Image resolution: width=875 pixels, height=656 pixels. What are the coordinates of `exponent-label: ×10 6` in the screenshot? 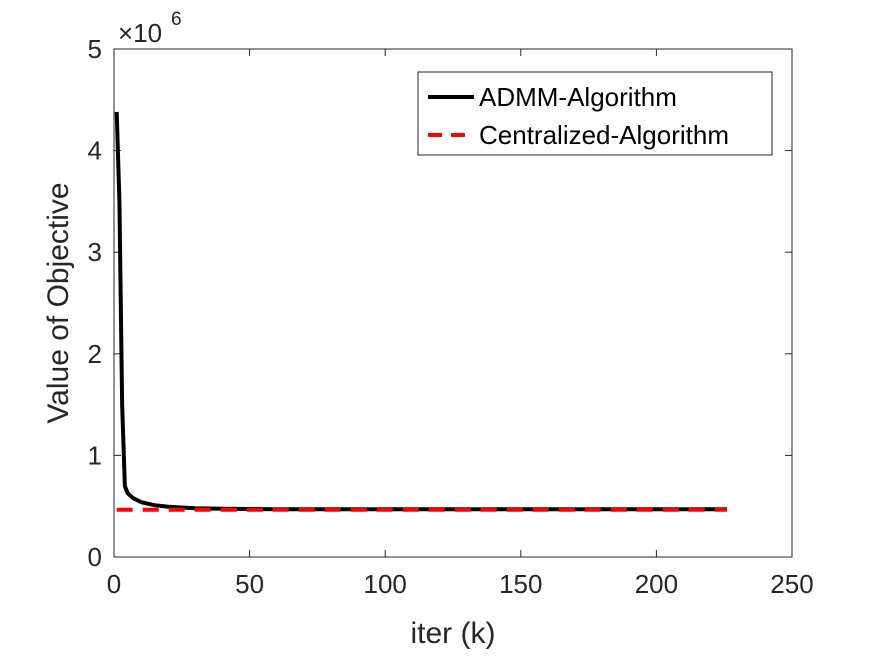 It's located at (150, 28).